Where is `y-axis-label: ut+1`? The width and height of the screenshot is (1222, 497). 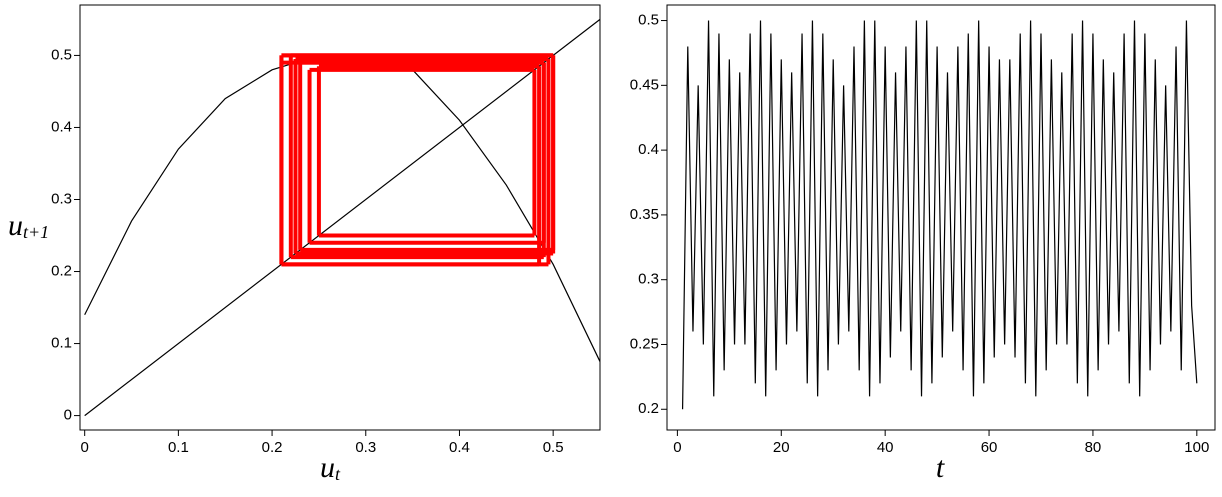 y-axis-label: ut+1 is located at coordinates (28, 225).